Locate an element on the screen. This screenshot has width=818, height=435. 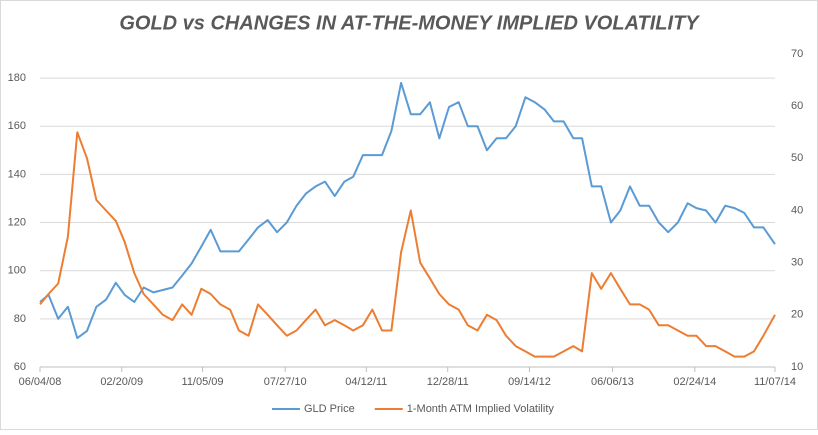
y2-tick-label: 40 is located at coordinates (797, 210).